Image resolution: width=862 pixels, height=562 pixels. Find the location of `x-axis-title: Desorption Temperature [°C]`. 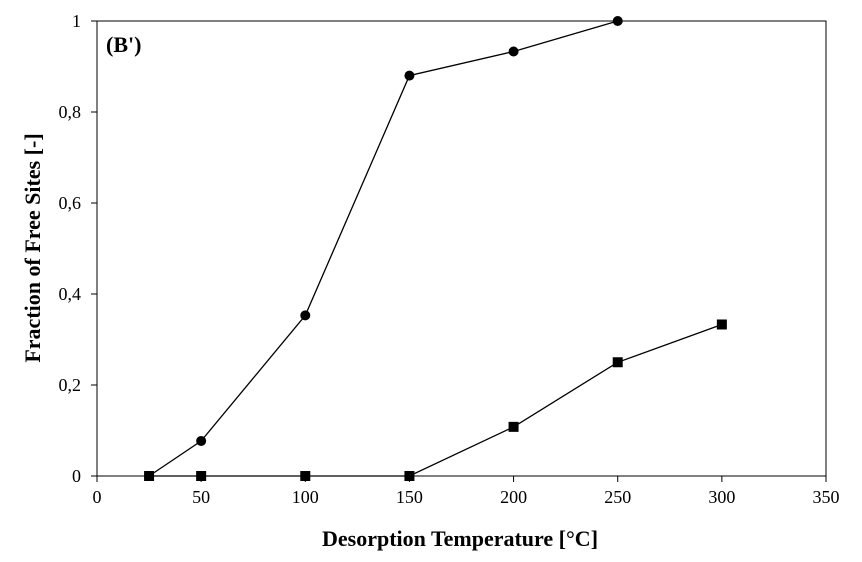

x-axis-title: Desorption Temperature [°C] is located at coordinates (460, 538).